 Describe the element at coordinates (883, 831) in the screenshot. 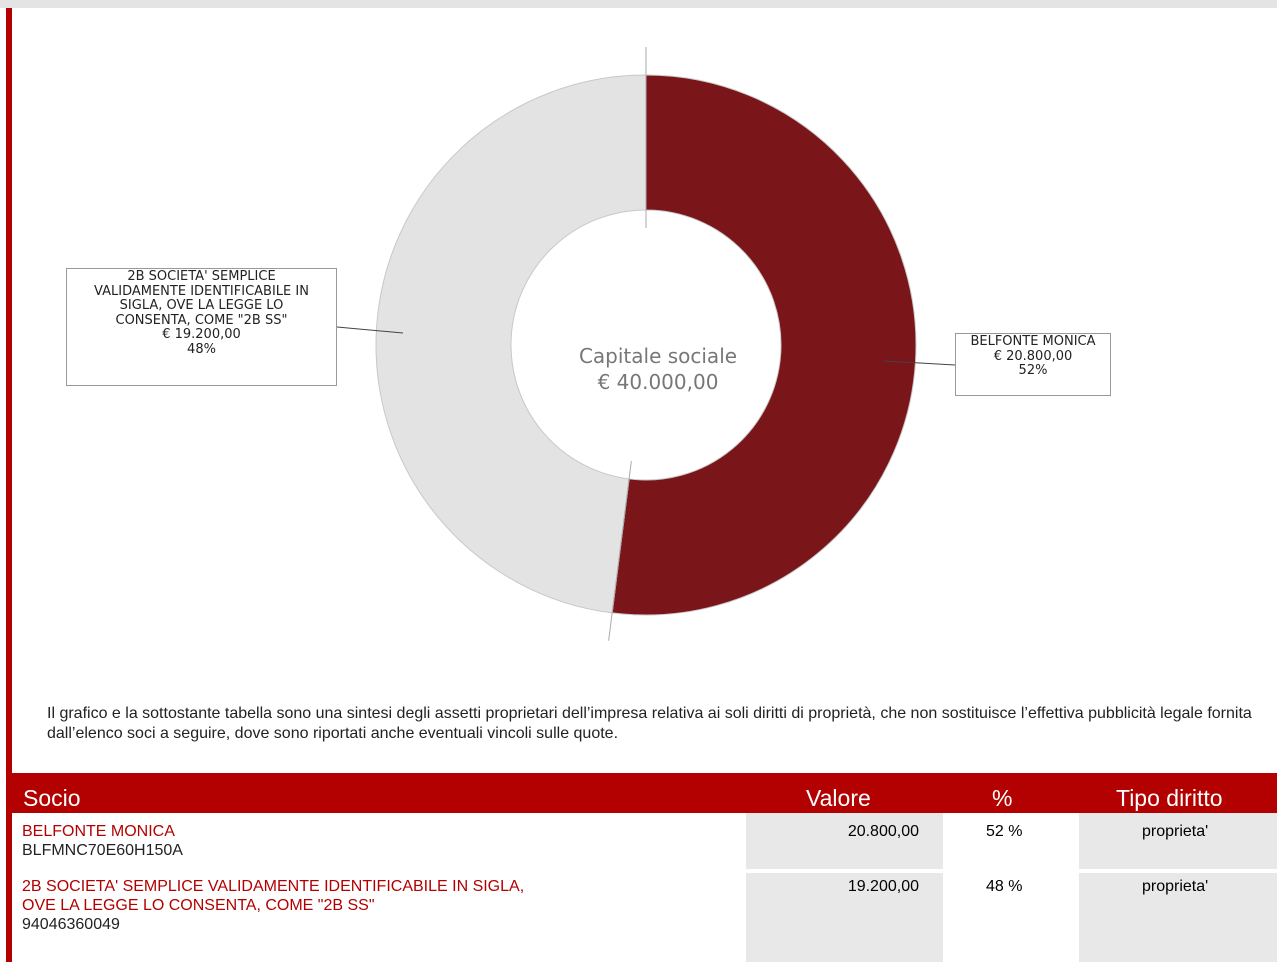

I see `valore-cell: 20.800,00` at that location.